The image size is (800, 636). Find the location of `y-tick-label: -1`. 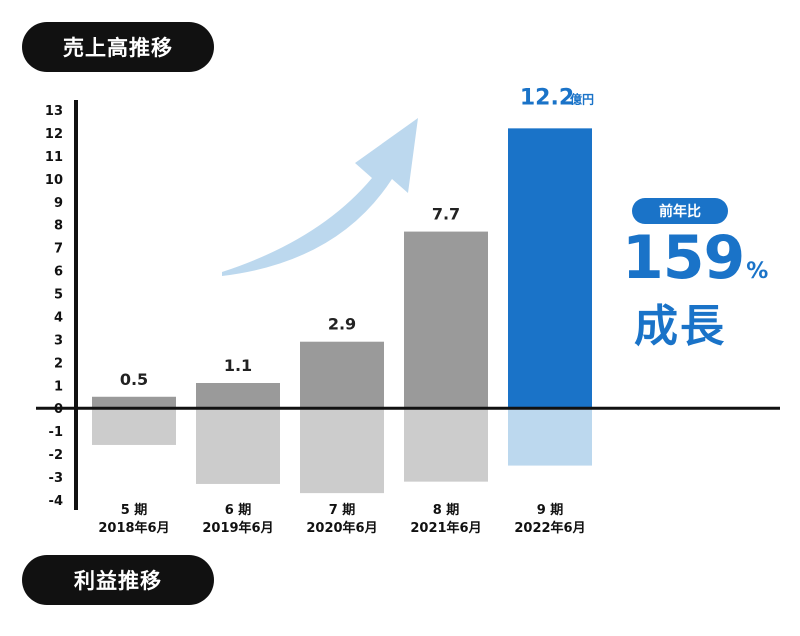

y-tick-label: -1 is located at coordinates (56, 432).